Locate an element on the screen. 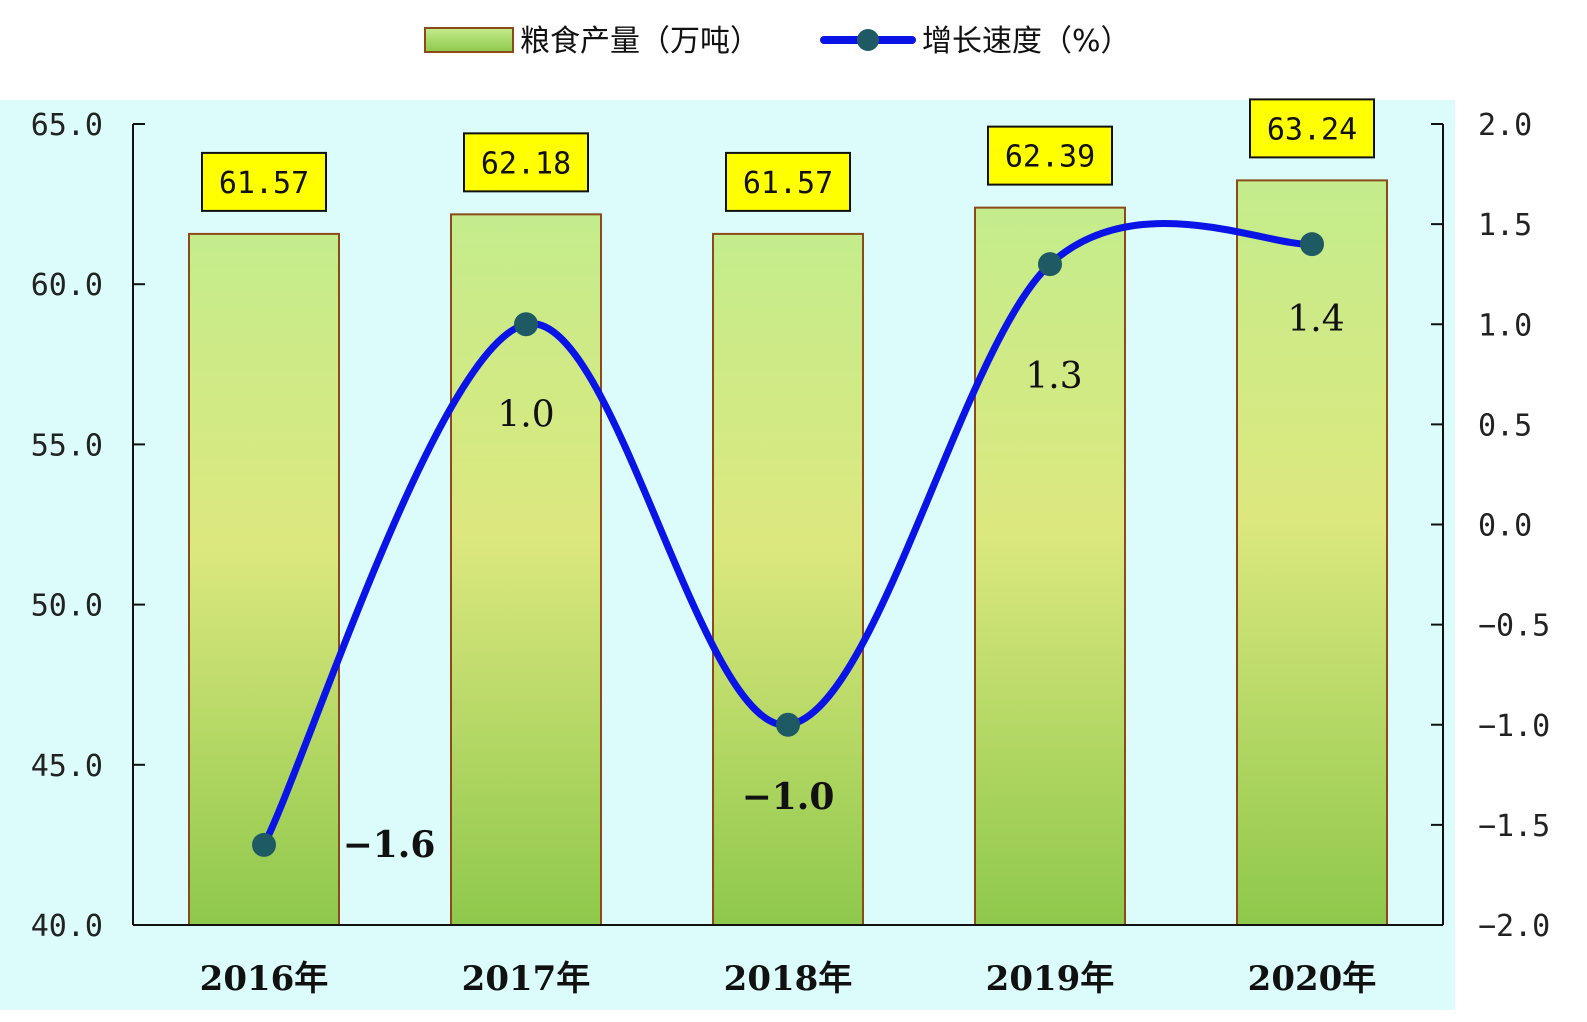 This screenshot has height=1022, width=1587. y-right-tick-label: 0.5 is located at coordinates (1505, 425).